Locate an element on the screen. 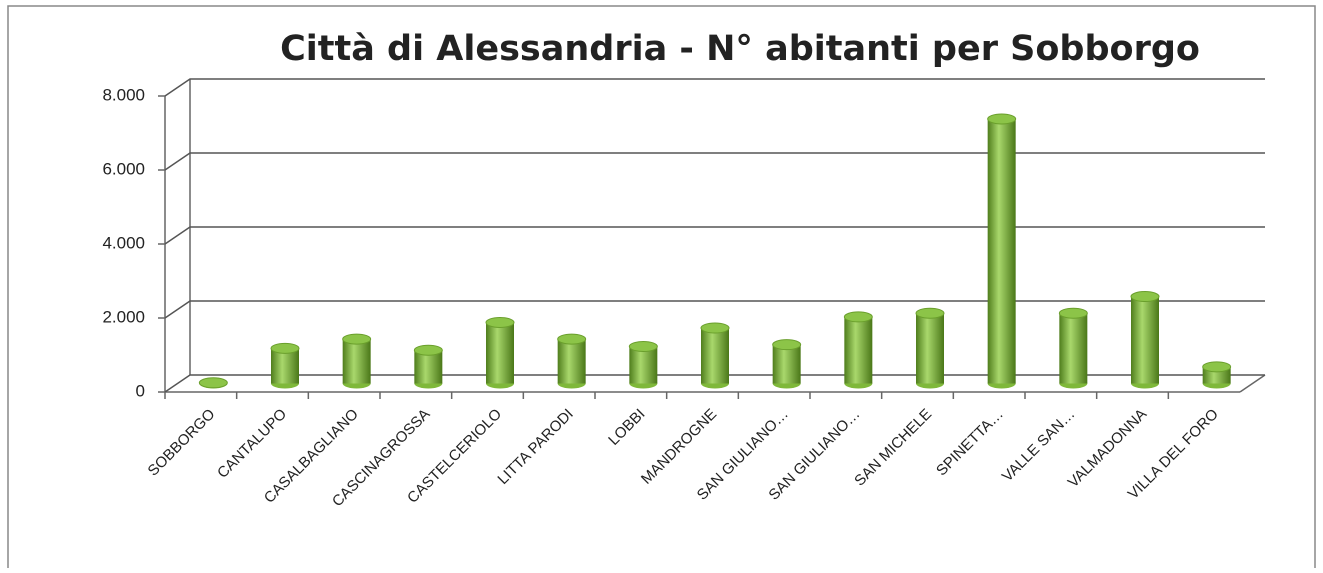 The image size is (1323, 573). y-tick-label: 8.000 is located at coordinates (123, 94).